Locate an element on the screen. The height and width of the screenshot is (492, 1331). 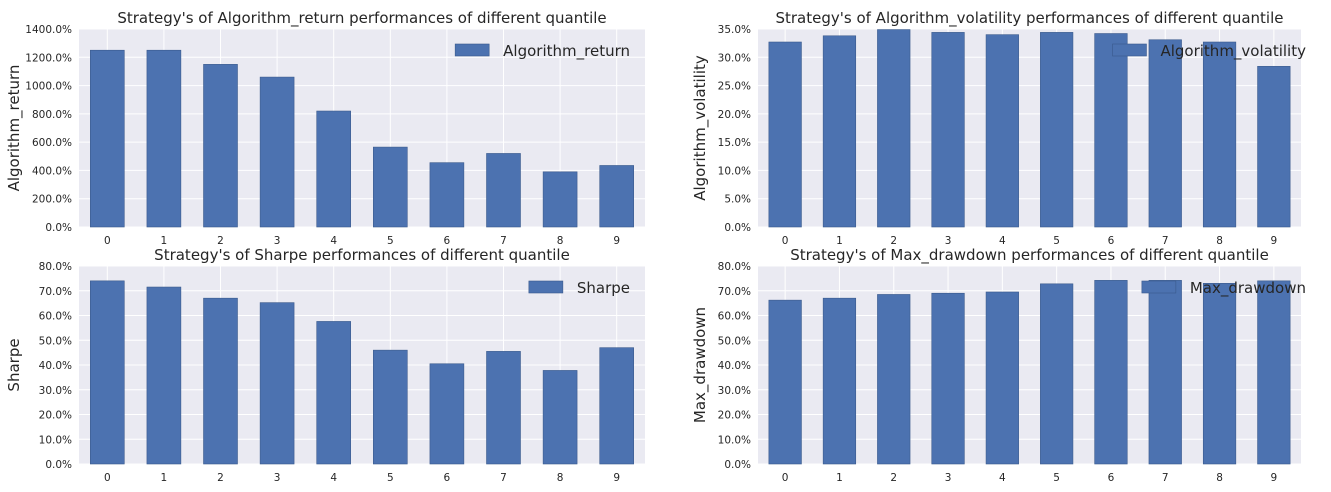
legend: Algorithm_volatility is located at coordinates (1209, 51).